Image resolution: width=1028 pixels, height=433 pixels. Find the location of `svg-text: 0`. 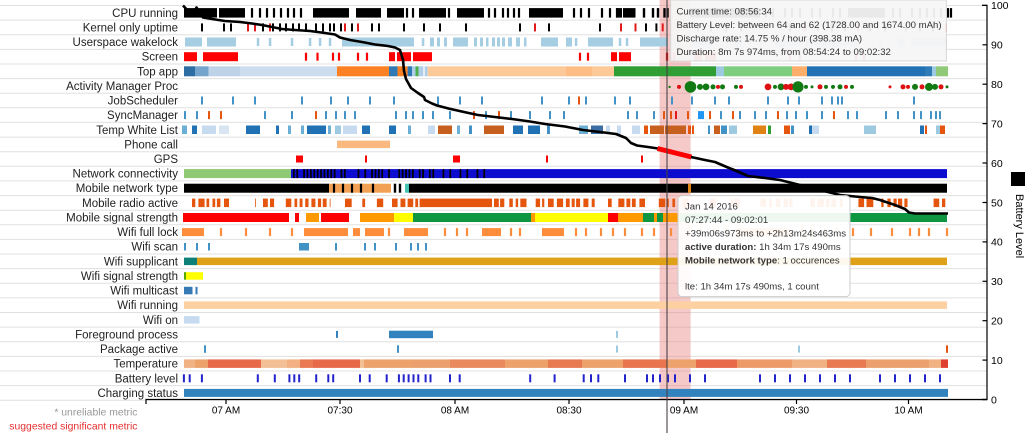

svg-text: 0 is located at coordinates (994, 400).